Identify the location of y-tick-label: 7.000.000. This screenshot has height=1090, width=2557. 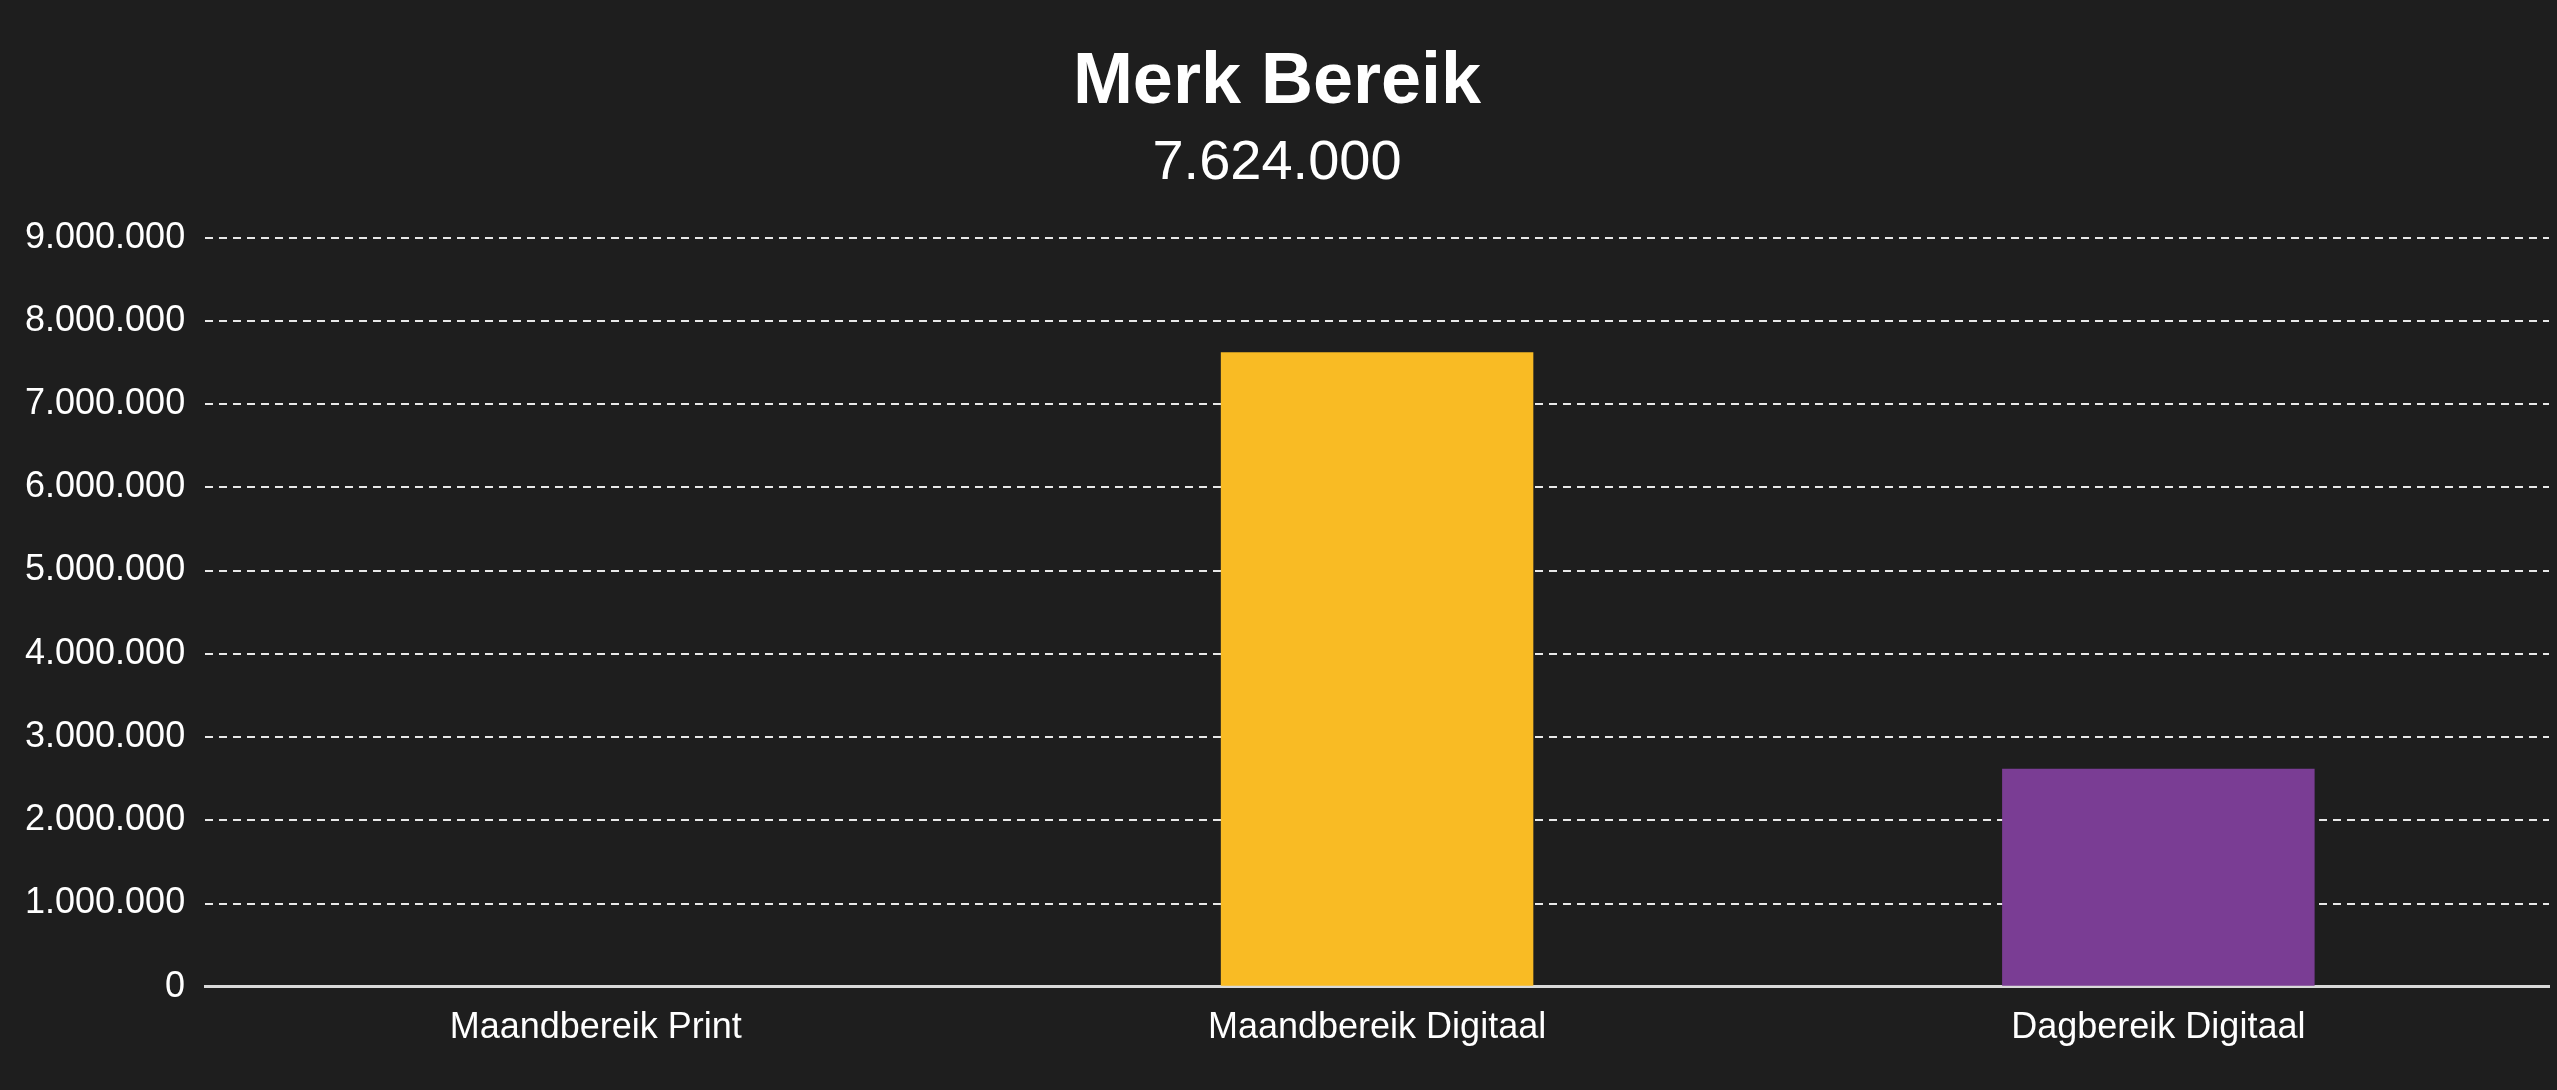
(105, 402).